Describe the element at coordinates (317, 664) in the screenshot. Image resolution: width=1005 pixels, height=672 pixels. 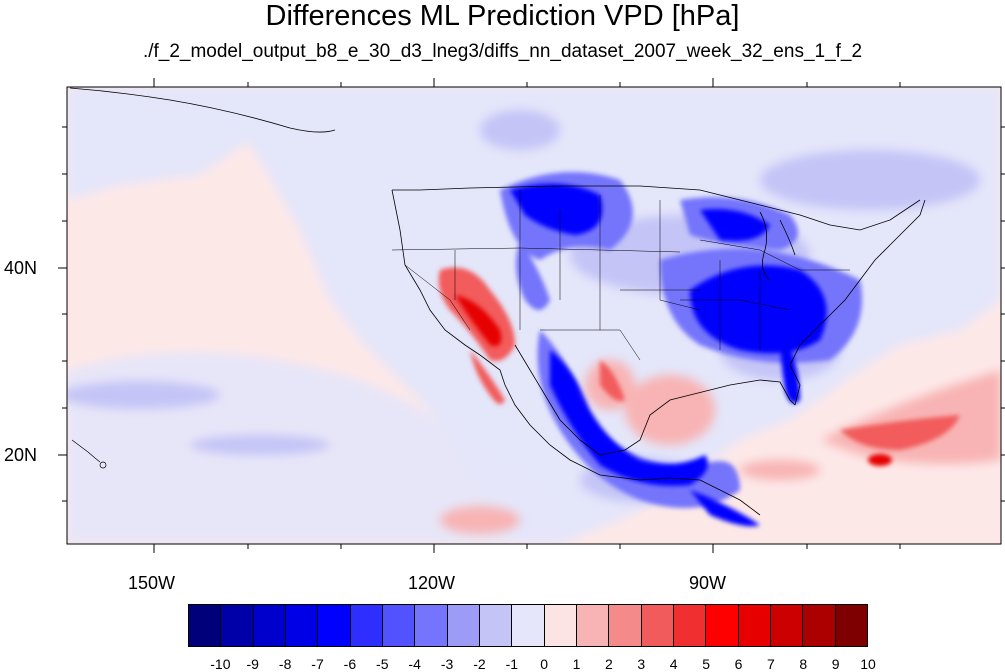
I see `colorbar-tick-label: -7` at that location.